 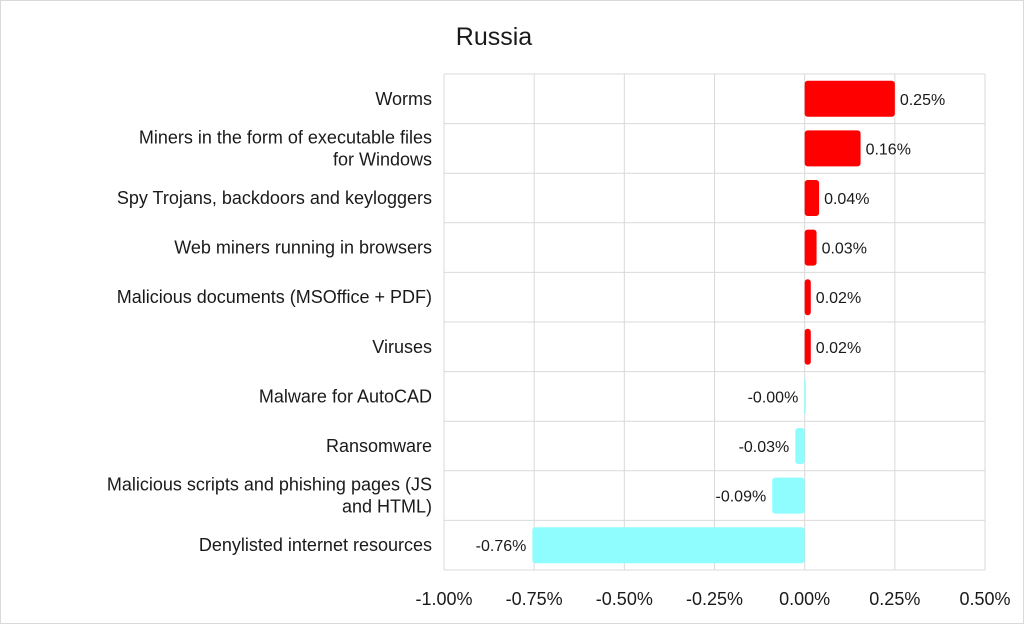 What do you see at coordinates (379, 446) in the screenshot?
I see `category-label: Ransomware` at bounding box center [379, 446].